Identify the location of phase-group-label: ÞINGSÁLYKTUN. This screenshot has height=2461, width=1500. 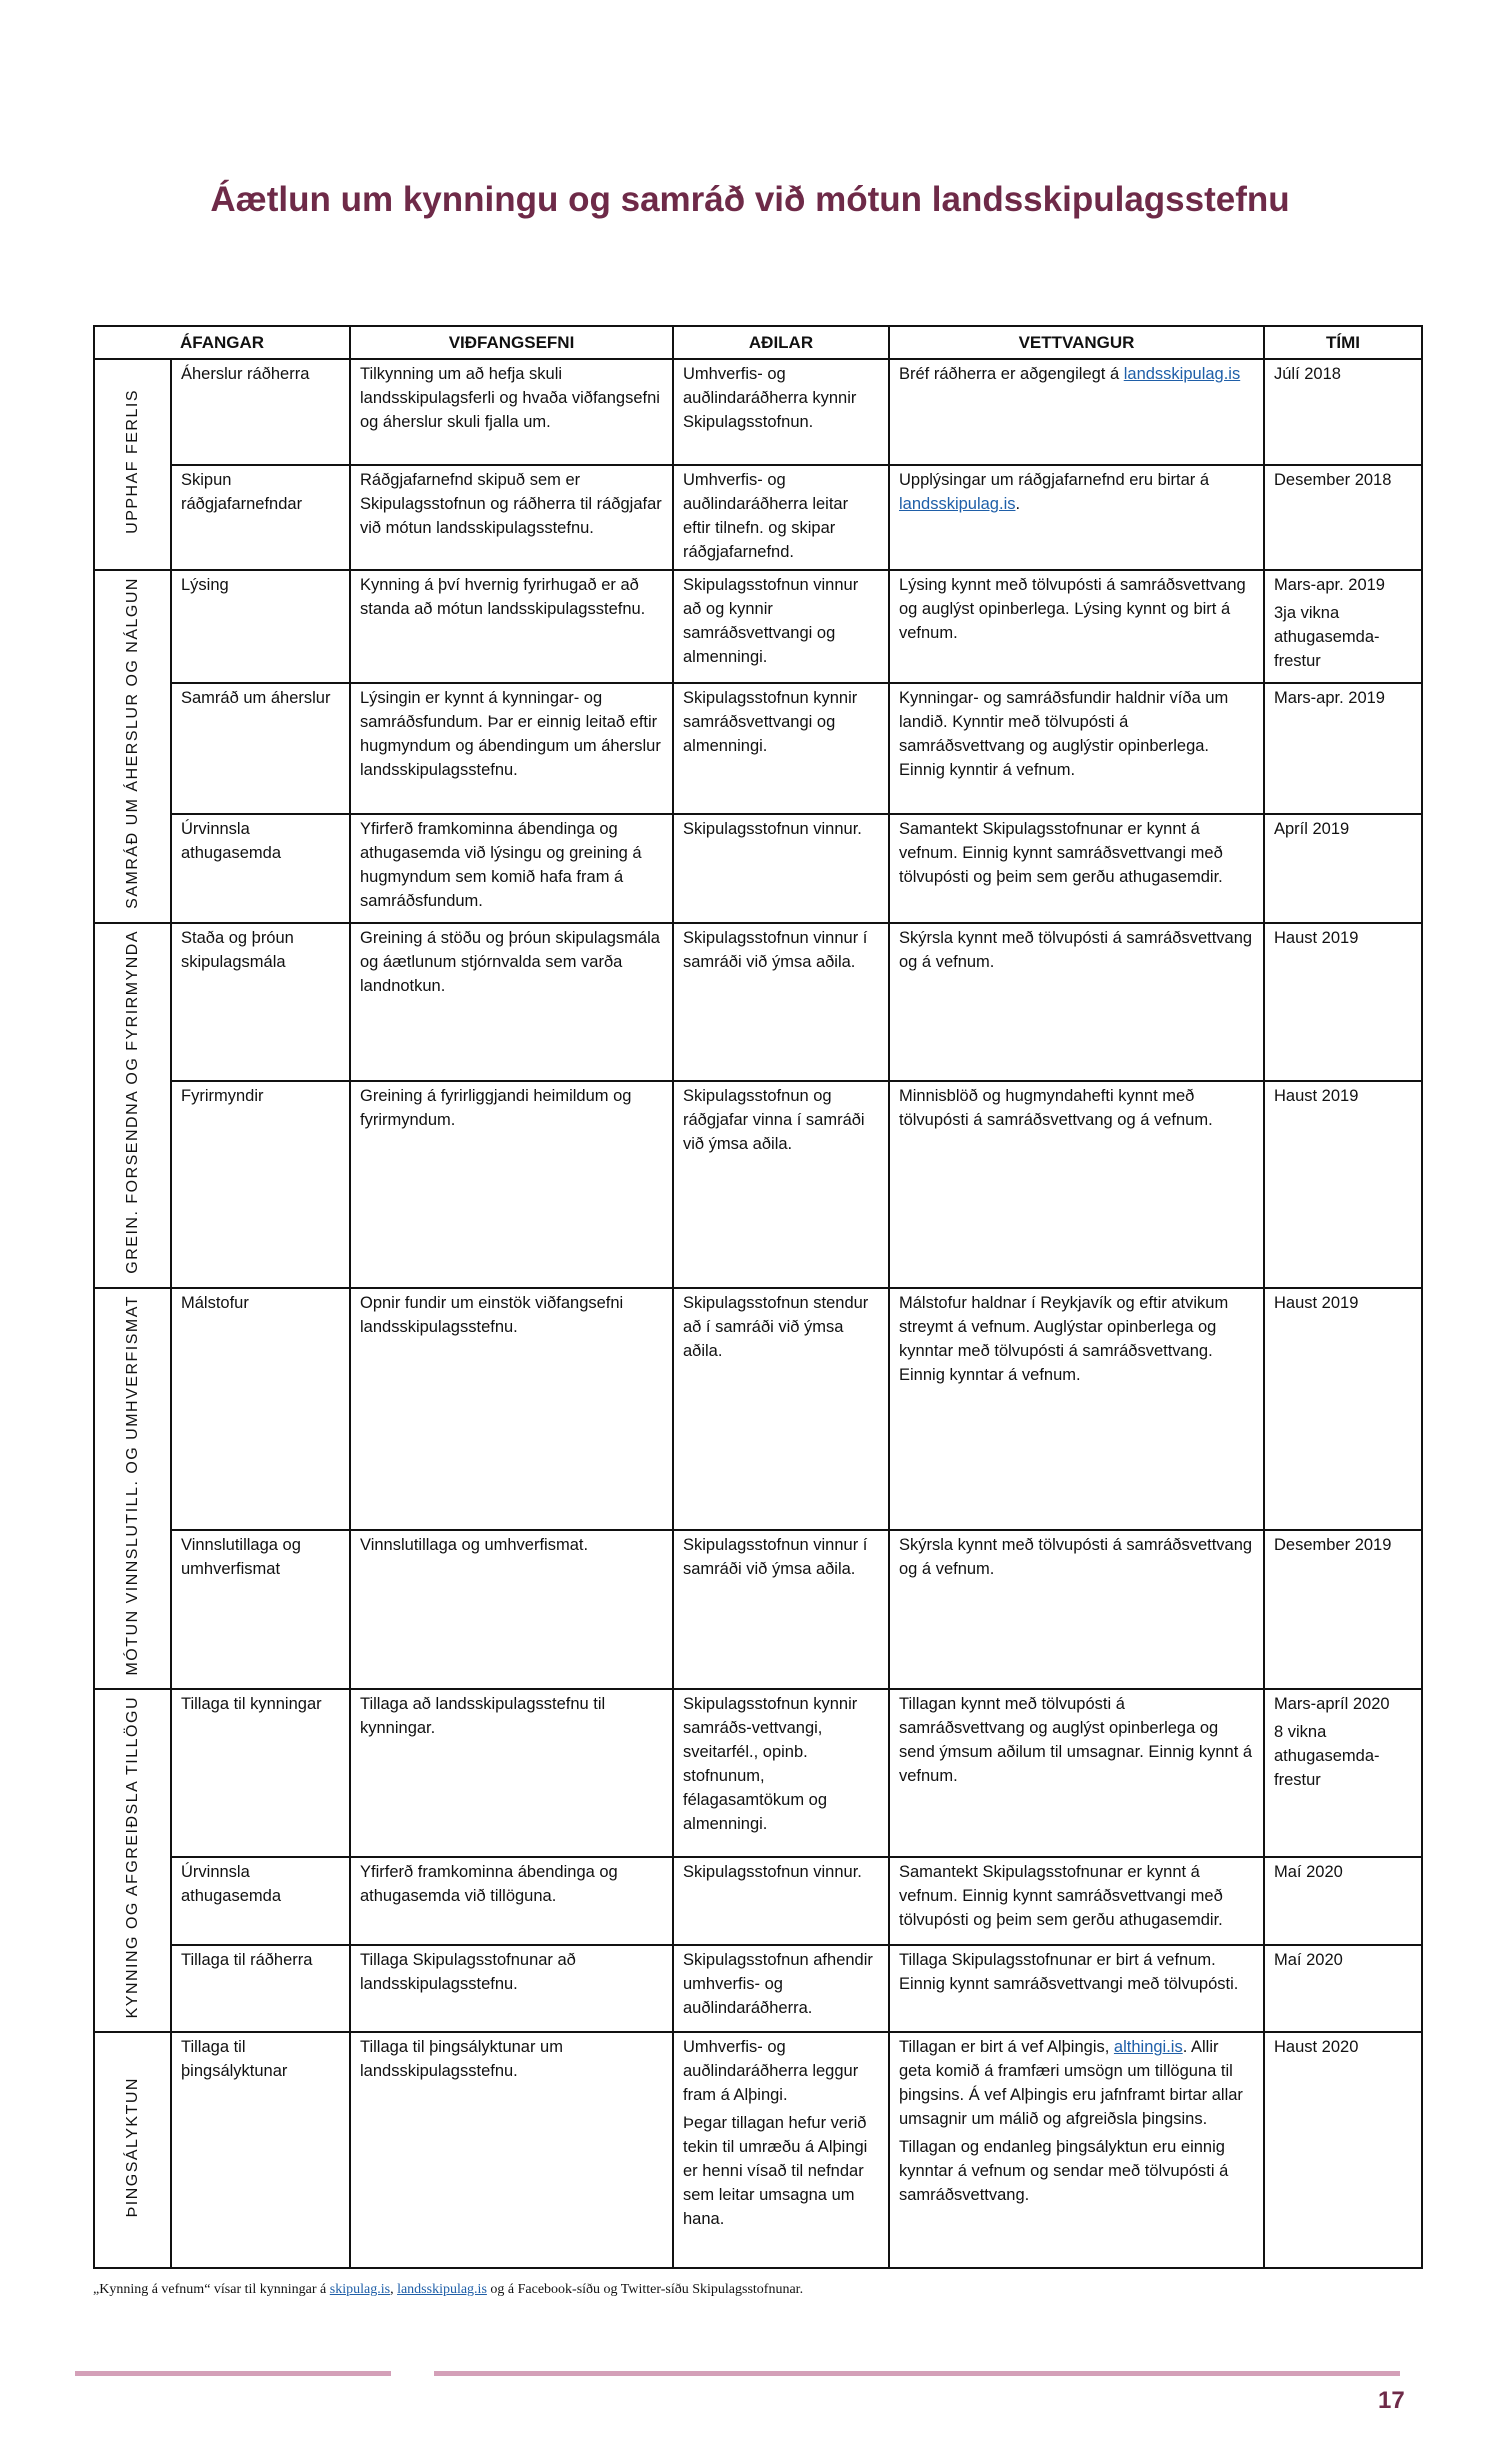
(132, 2150).